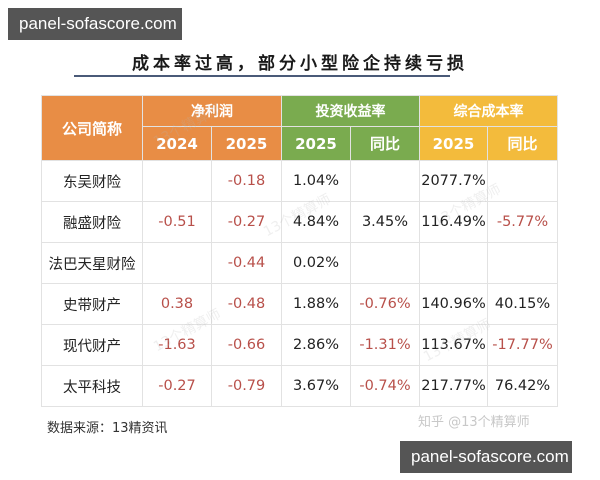 The width and height of the screenshot is (600, 480). I want to click on cell-company: 融盛财险, so click(92, 222).